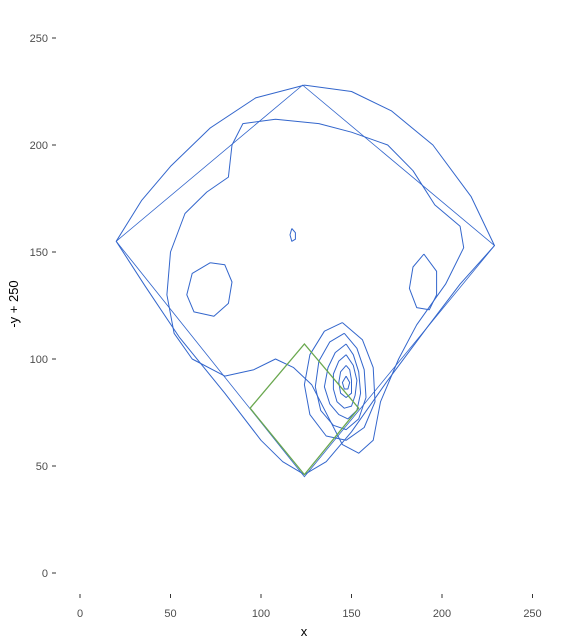  What do you see at coordinates (39, 253) in the screenshot?
I see `y-tick-label: 150` at bounding box center [39, 253].